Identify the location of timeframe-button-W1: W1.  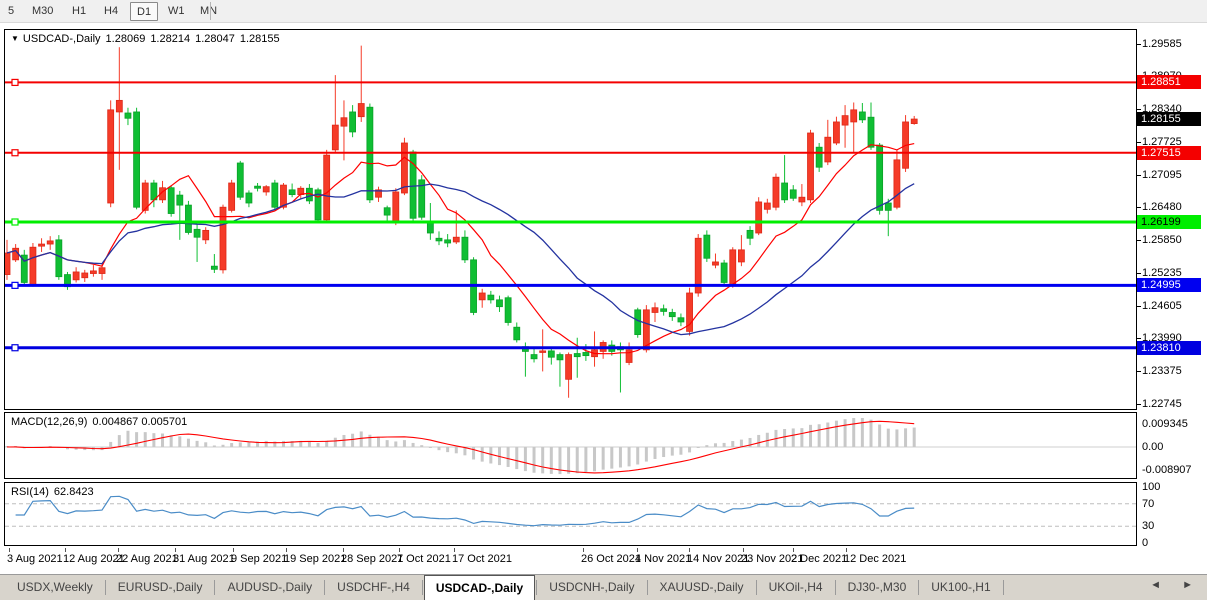
(176, 11).